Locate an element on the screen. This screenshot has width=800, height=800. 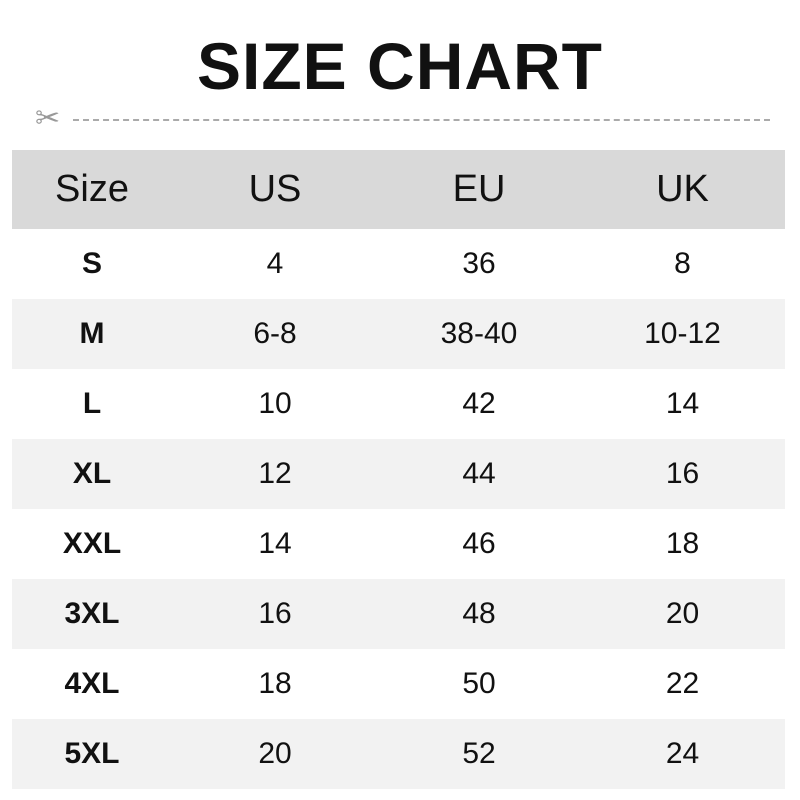
cell-uk: 18 is located at coordinates (682, 543).